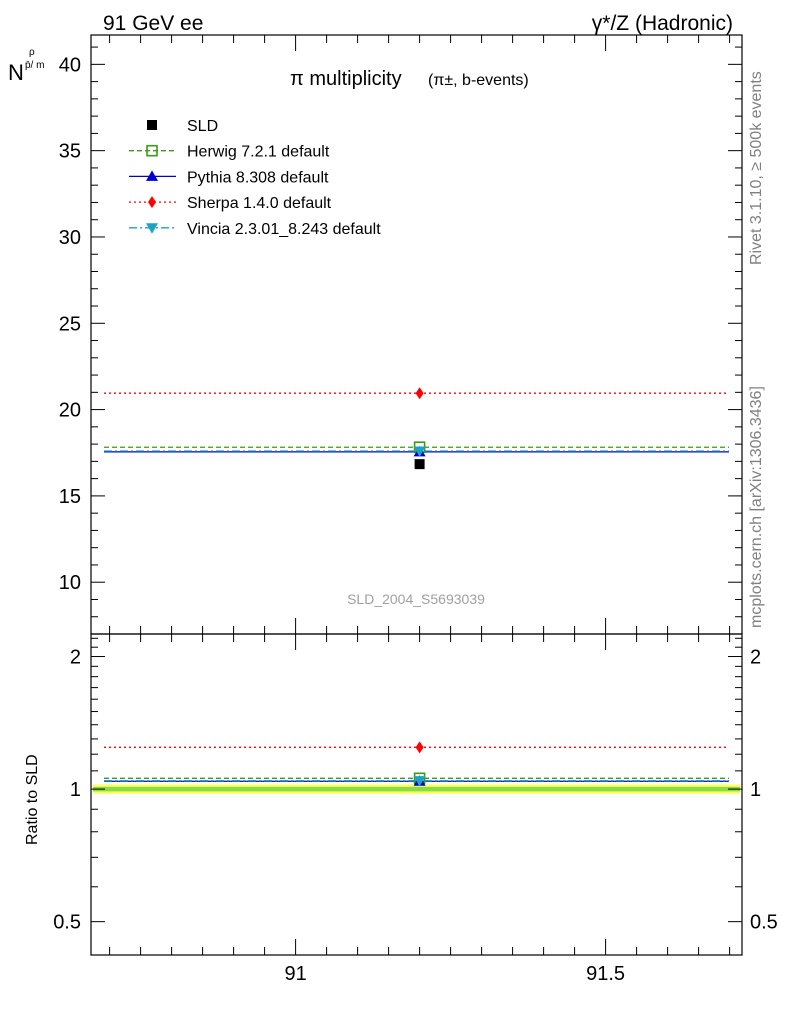 Image resolution: width=786 pixels, height=1024 pixels. I want to click on ratio-band, so click(416, 789).